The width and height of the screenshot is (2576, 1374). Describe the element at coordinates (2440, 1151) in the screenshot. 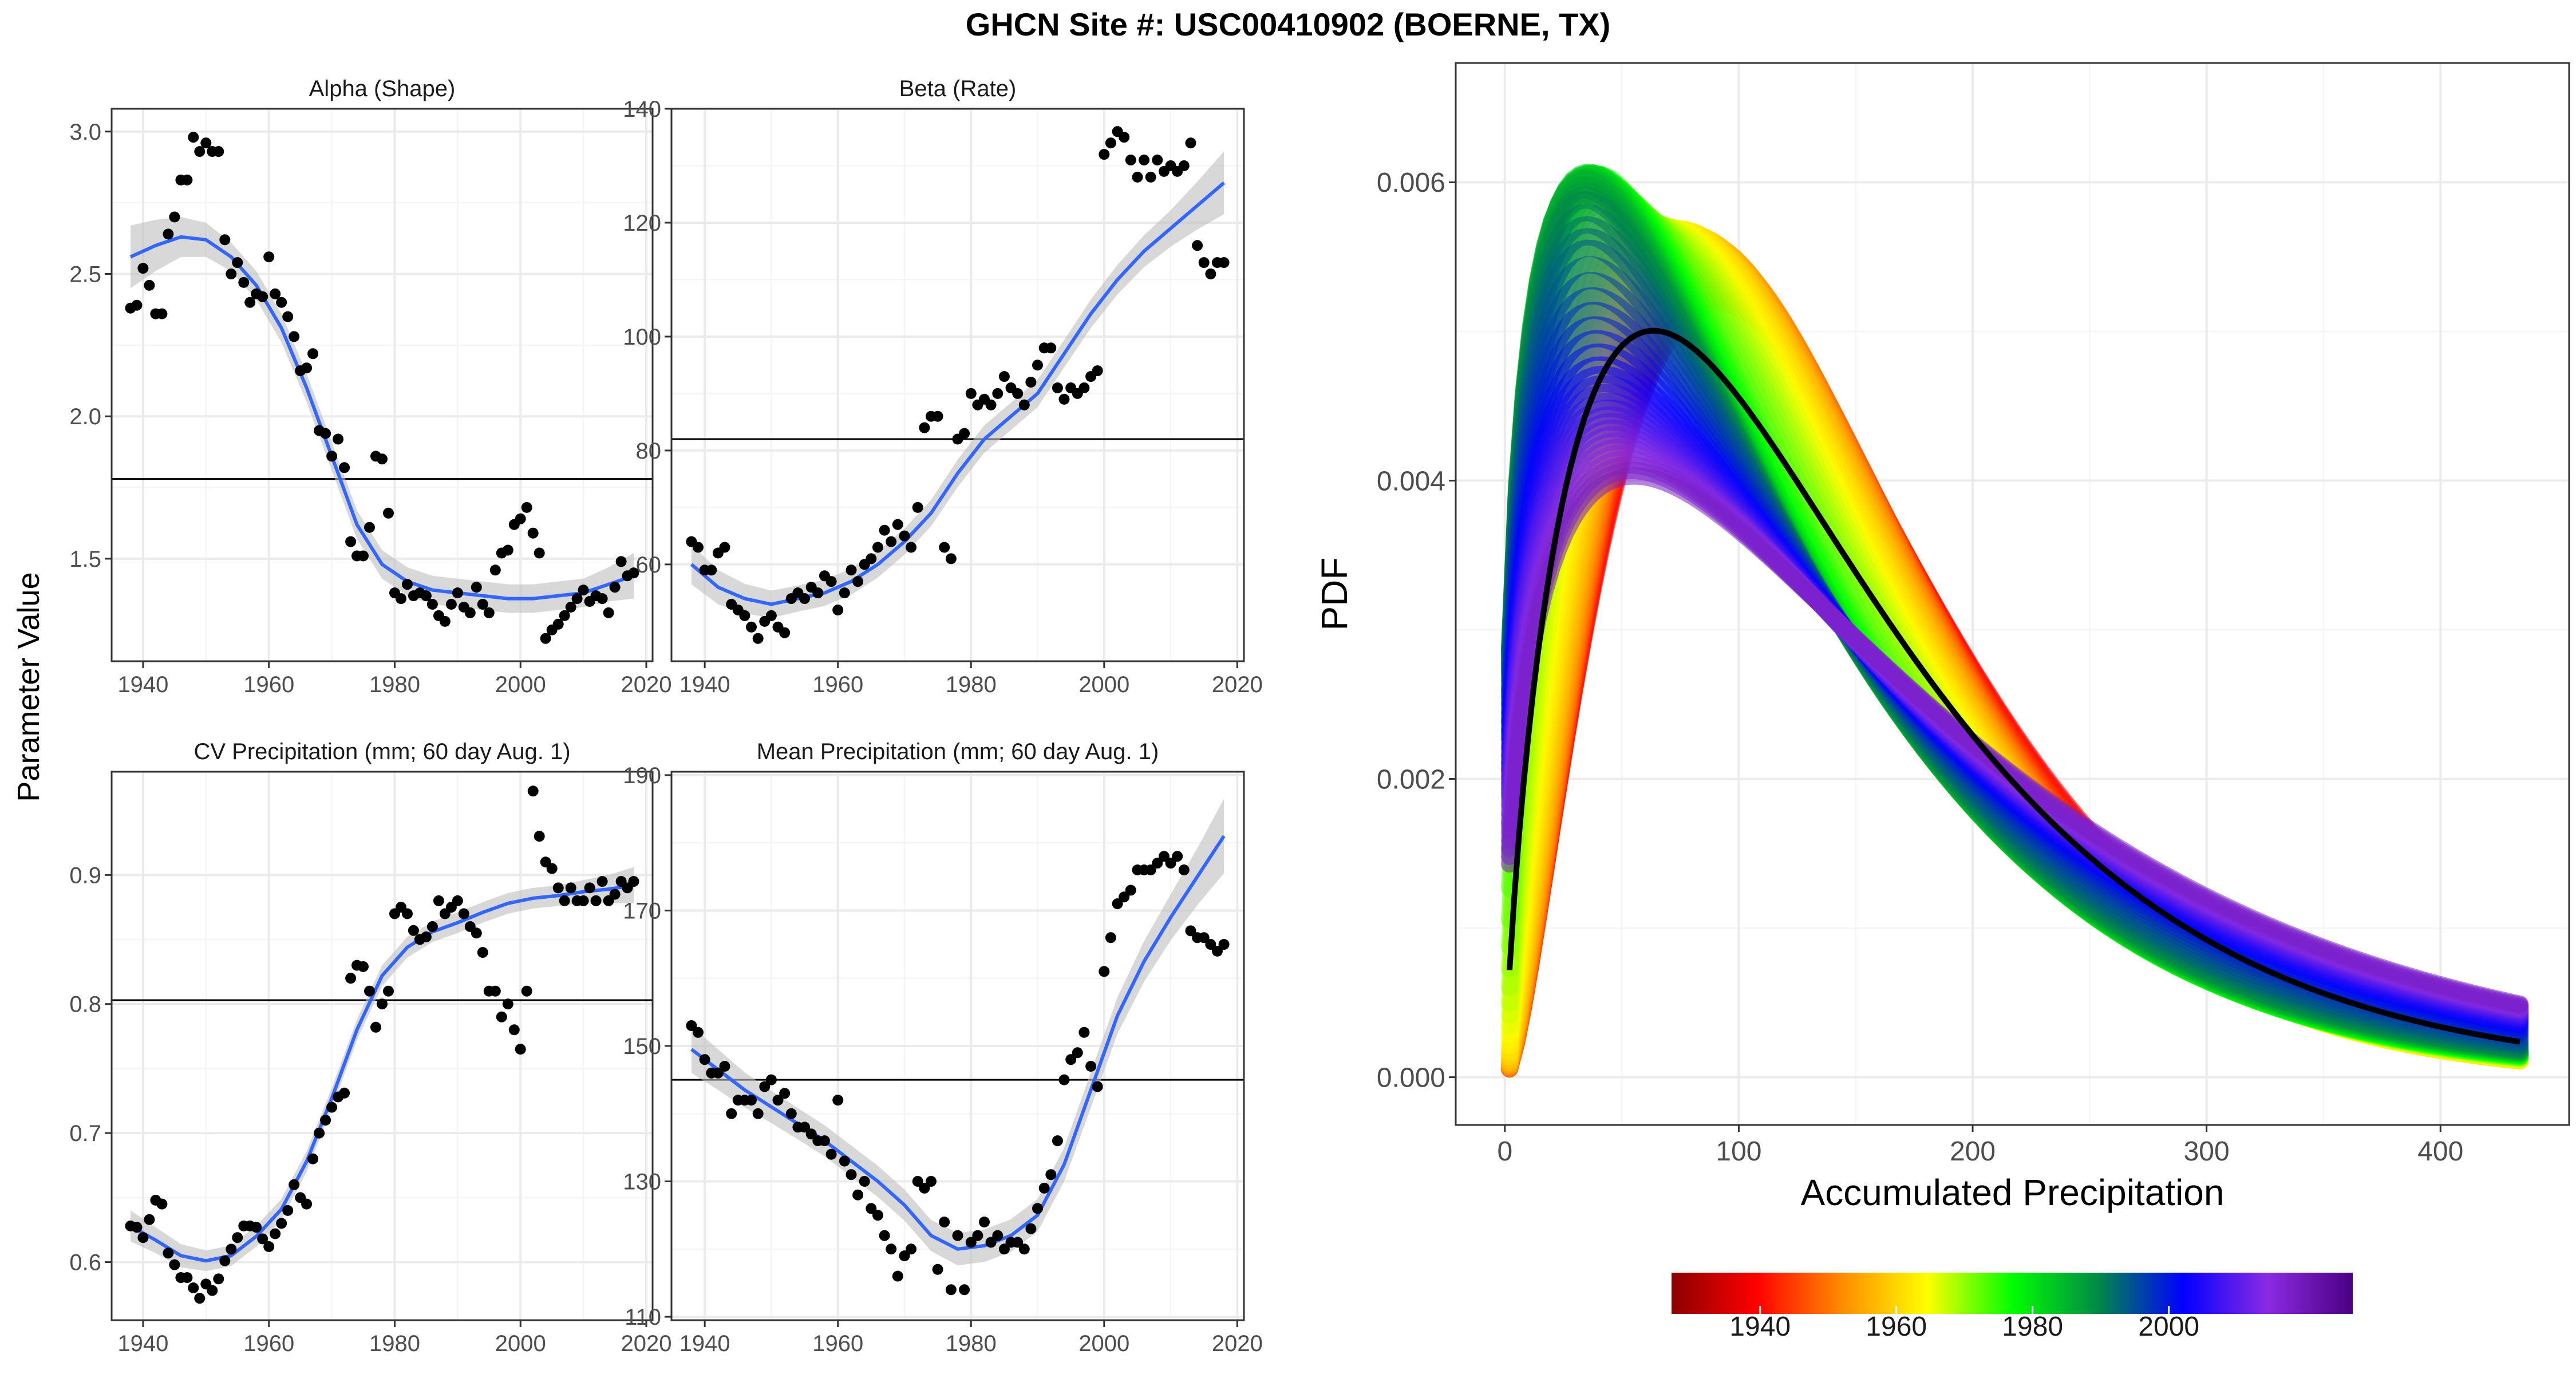

I see `x-tick-label: 400` at that location.